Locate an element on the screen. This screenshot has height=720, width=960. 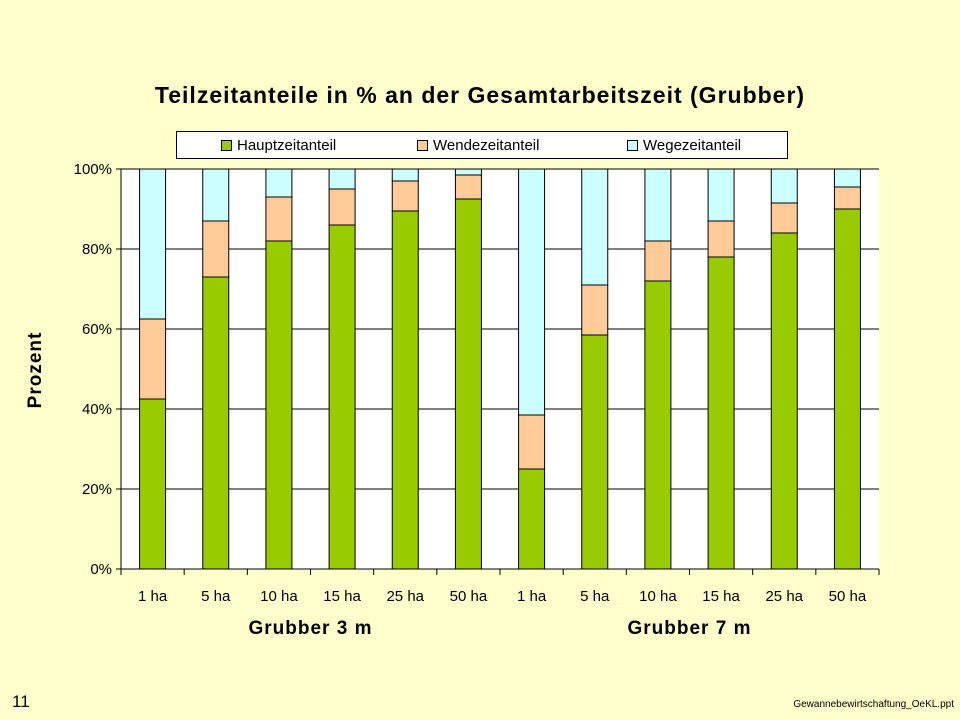
y-tick-label-4: 80% is located at coordinates (97, 249).